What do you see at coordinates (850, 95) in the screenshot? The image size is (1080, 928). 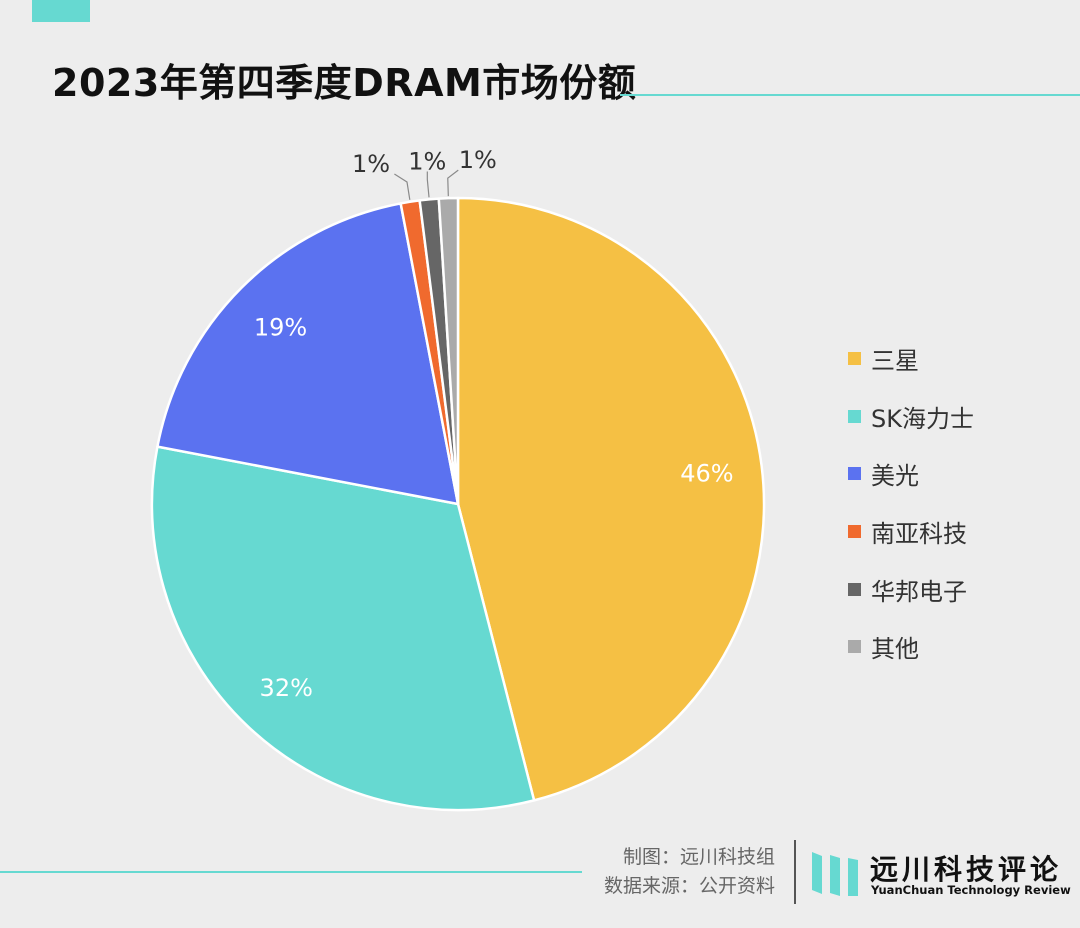 I see `title-underline` at bounding box center [850, 95].